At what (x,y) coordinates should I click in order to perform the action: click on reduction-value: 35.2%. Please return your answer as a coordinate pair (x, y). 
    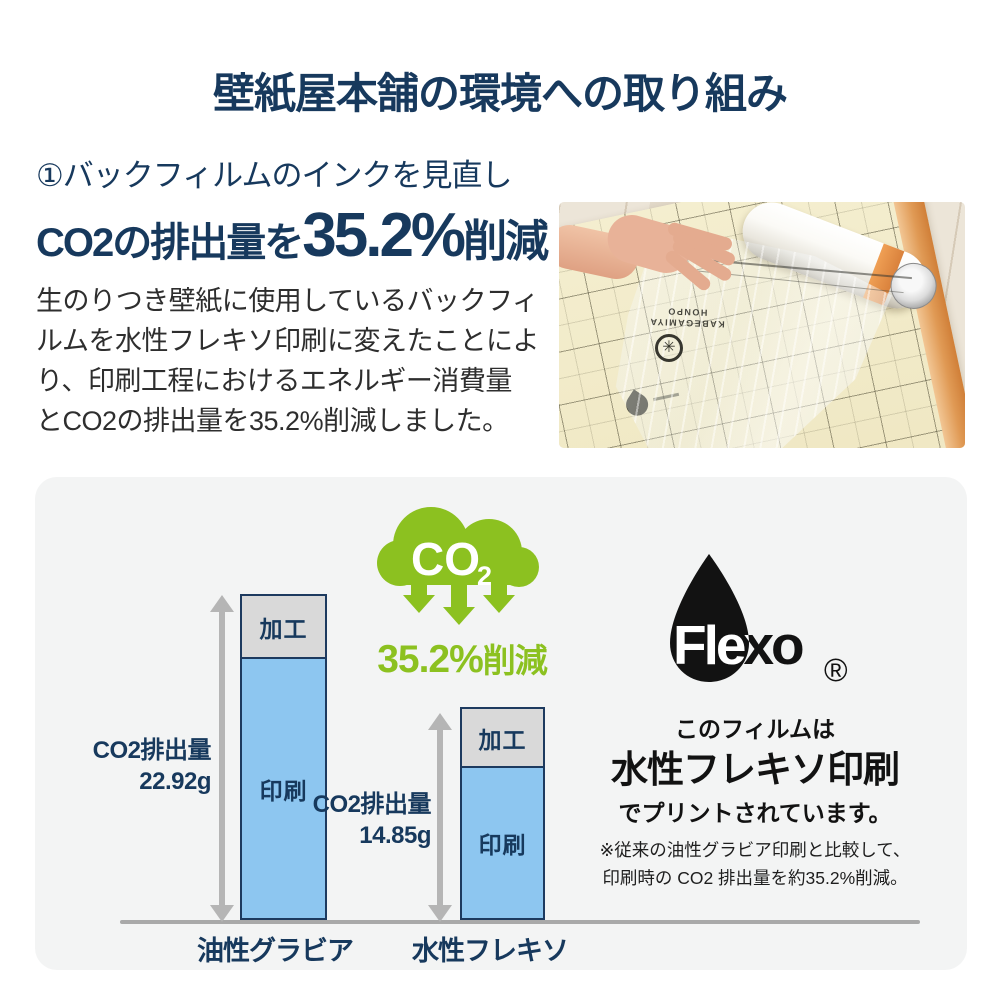
    Looking at the image, I should click on (430, 659).